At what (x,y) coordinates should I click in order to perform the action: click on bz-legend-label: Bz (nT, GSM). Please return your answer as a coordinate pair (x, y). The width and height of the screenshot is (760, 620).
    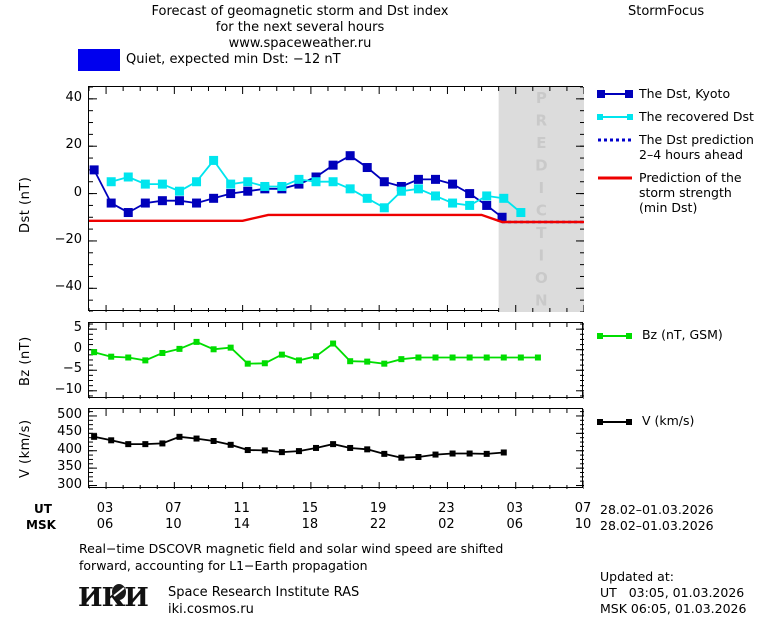
    Looking at the image, I should click on (682, 334).